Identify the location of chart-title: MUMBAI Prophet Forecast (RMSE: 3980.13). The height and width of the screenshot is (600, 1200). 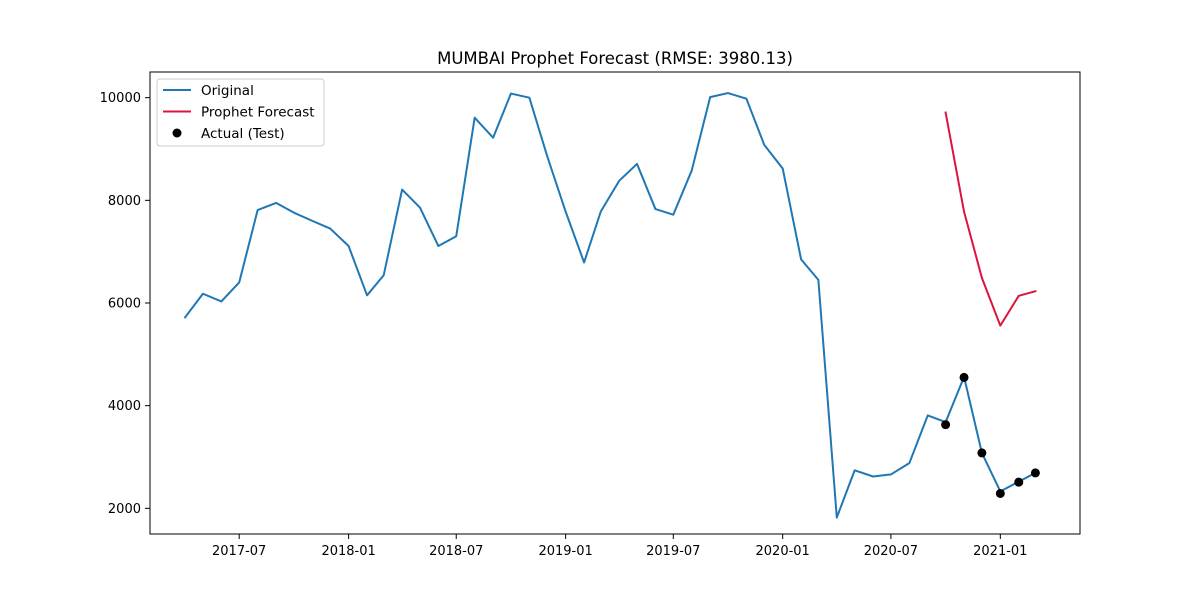
(615, 58).